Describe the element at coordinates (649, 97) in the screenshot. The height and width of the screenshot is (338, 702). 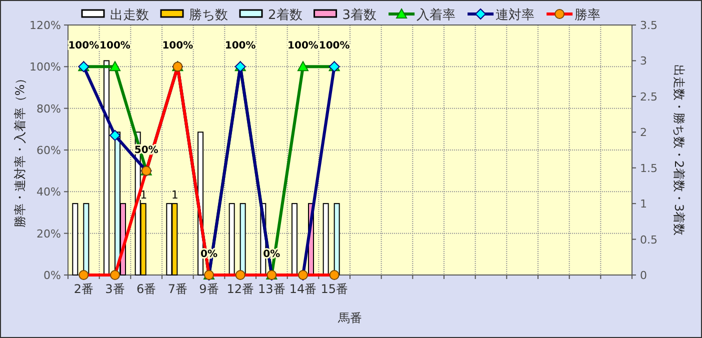
I see `y2-tick-label: 2.5` at that location.